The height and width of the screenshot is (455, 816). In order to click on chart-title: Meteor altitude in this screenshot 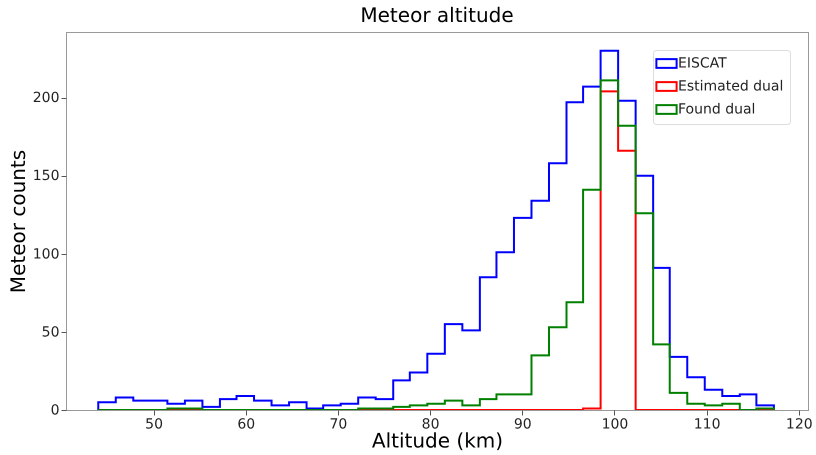, I will do `click(437, 15)`.